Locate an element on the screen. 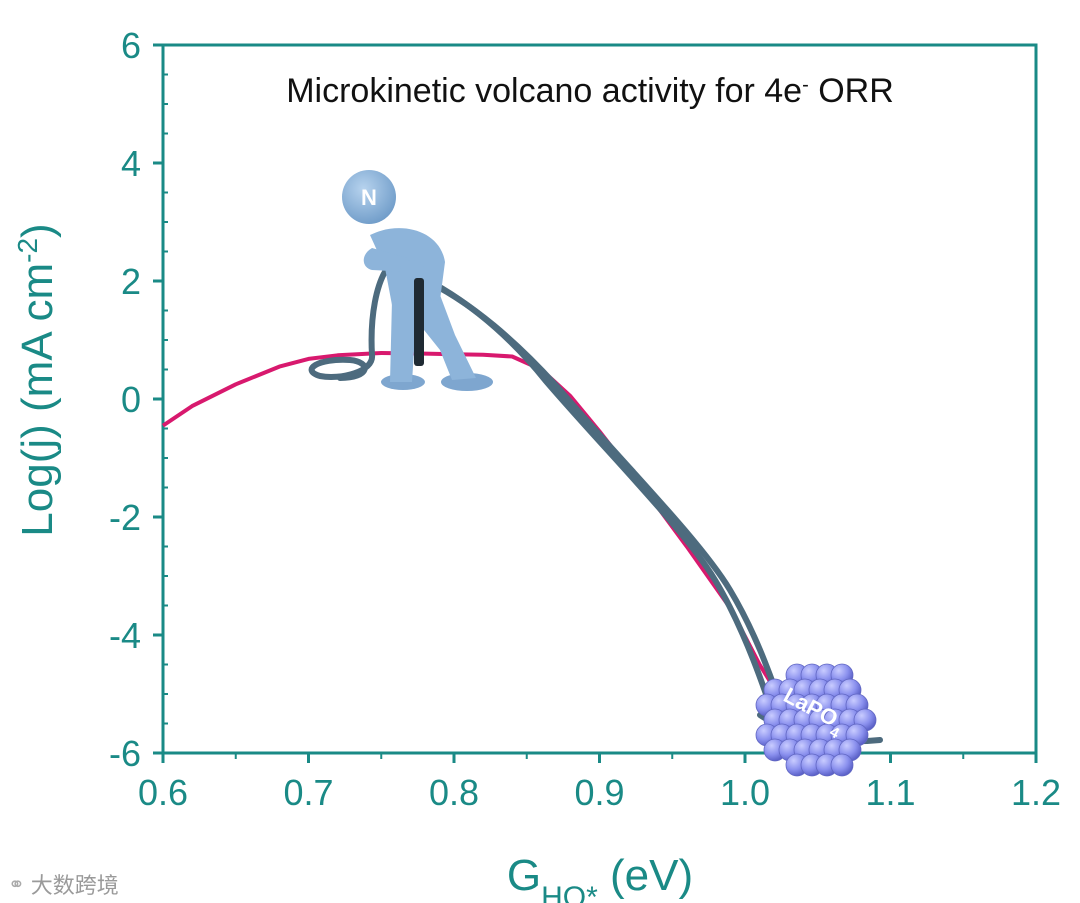 This screenshot has width=1080, height=903. person-label: N is located at coordinates (369, 197).